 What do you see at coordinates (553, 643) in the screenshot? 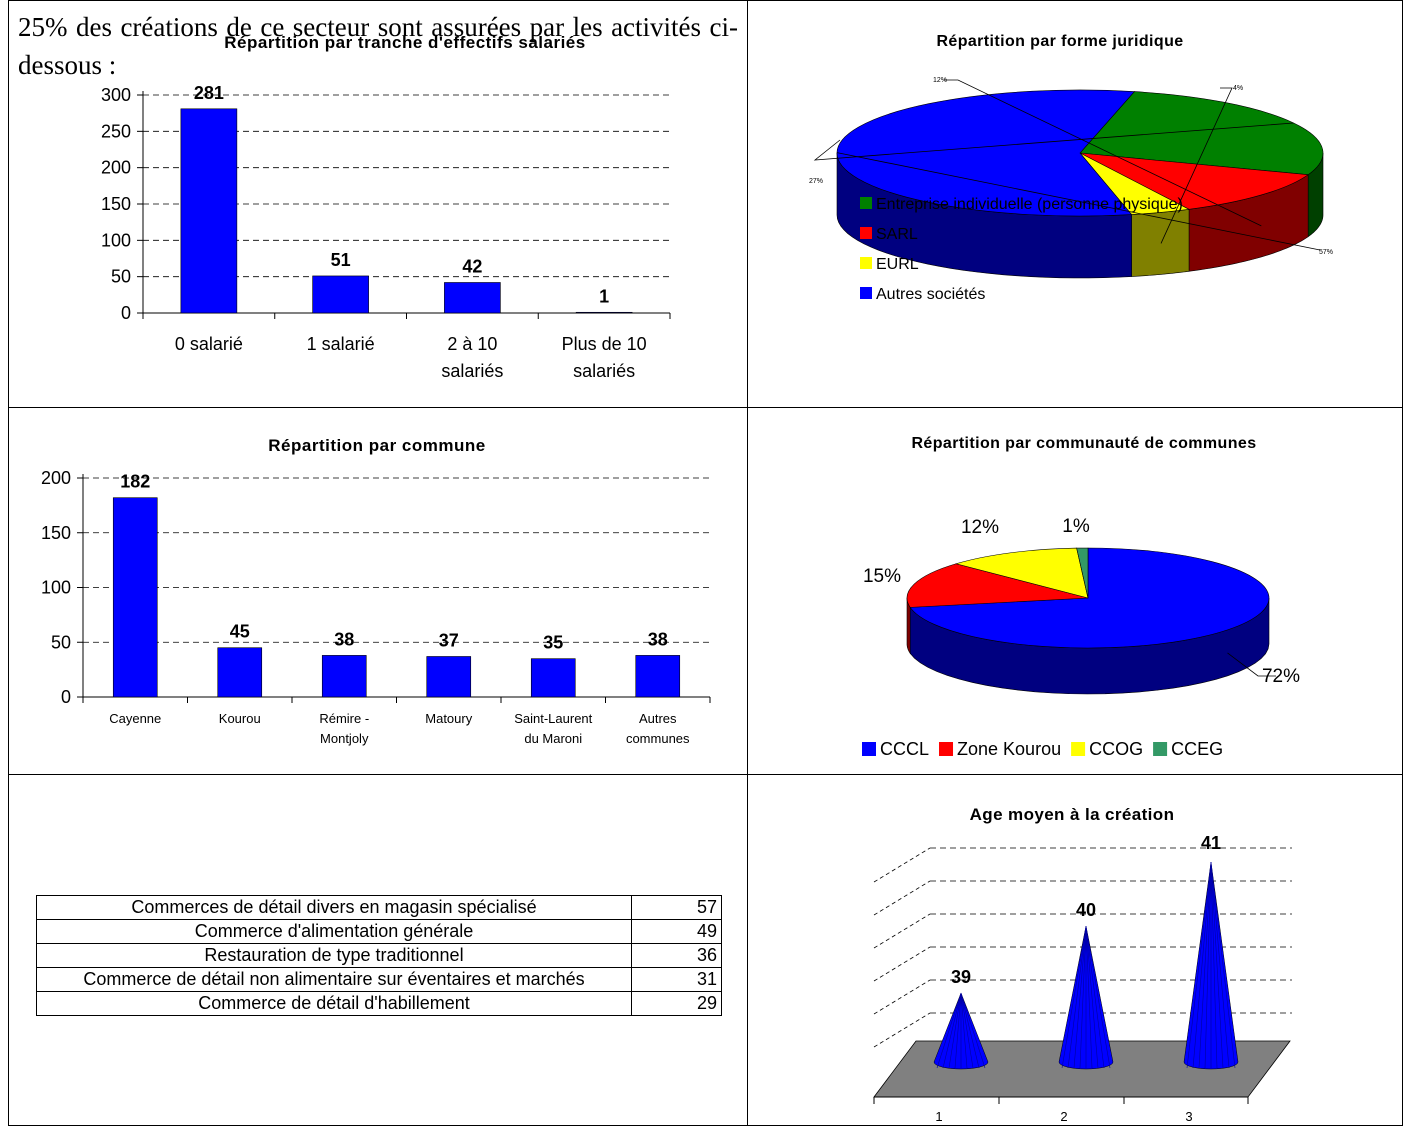
I see `data-label: 35` at bounding box center [553, 643].